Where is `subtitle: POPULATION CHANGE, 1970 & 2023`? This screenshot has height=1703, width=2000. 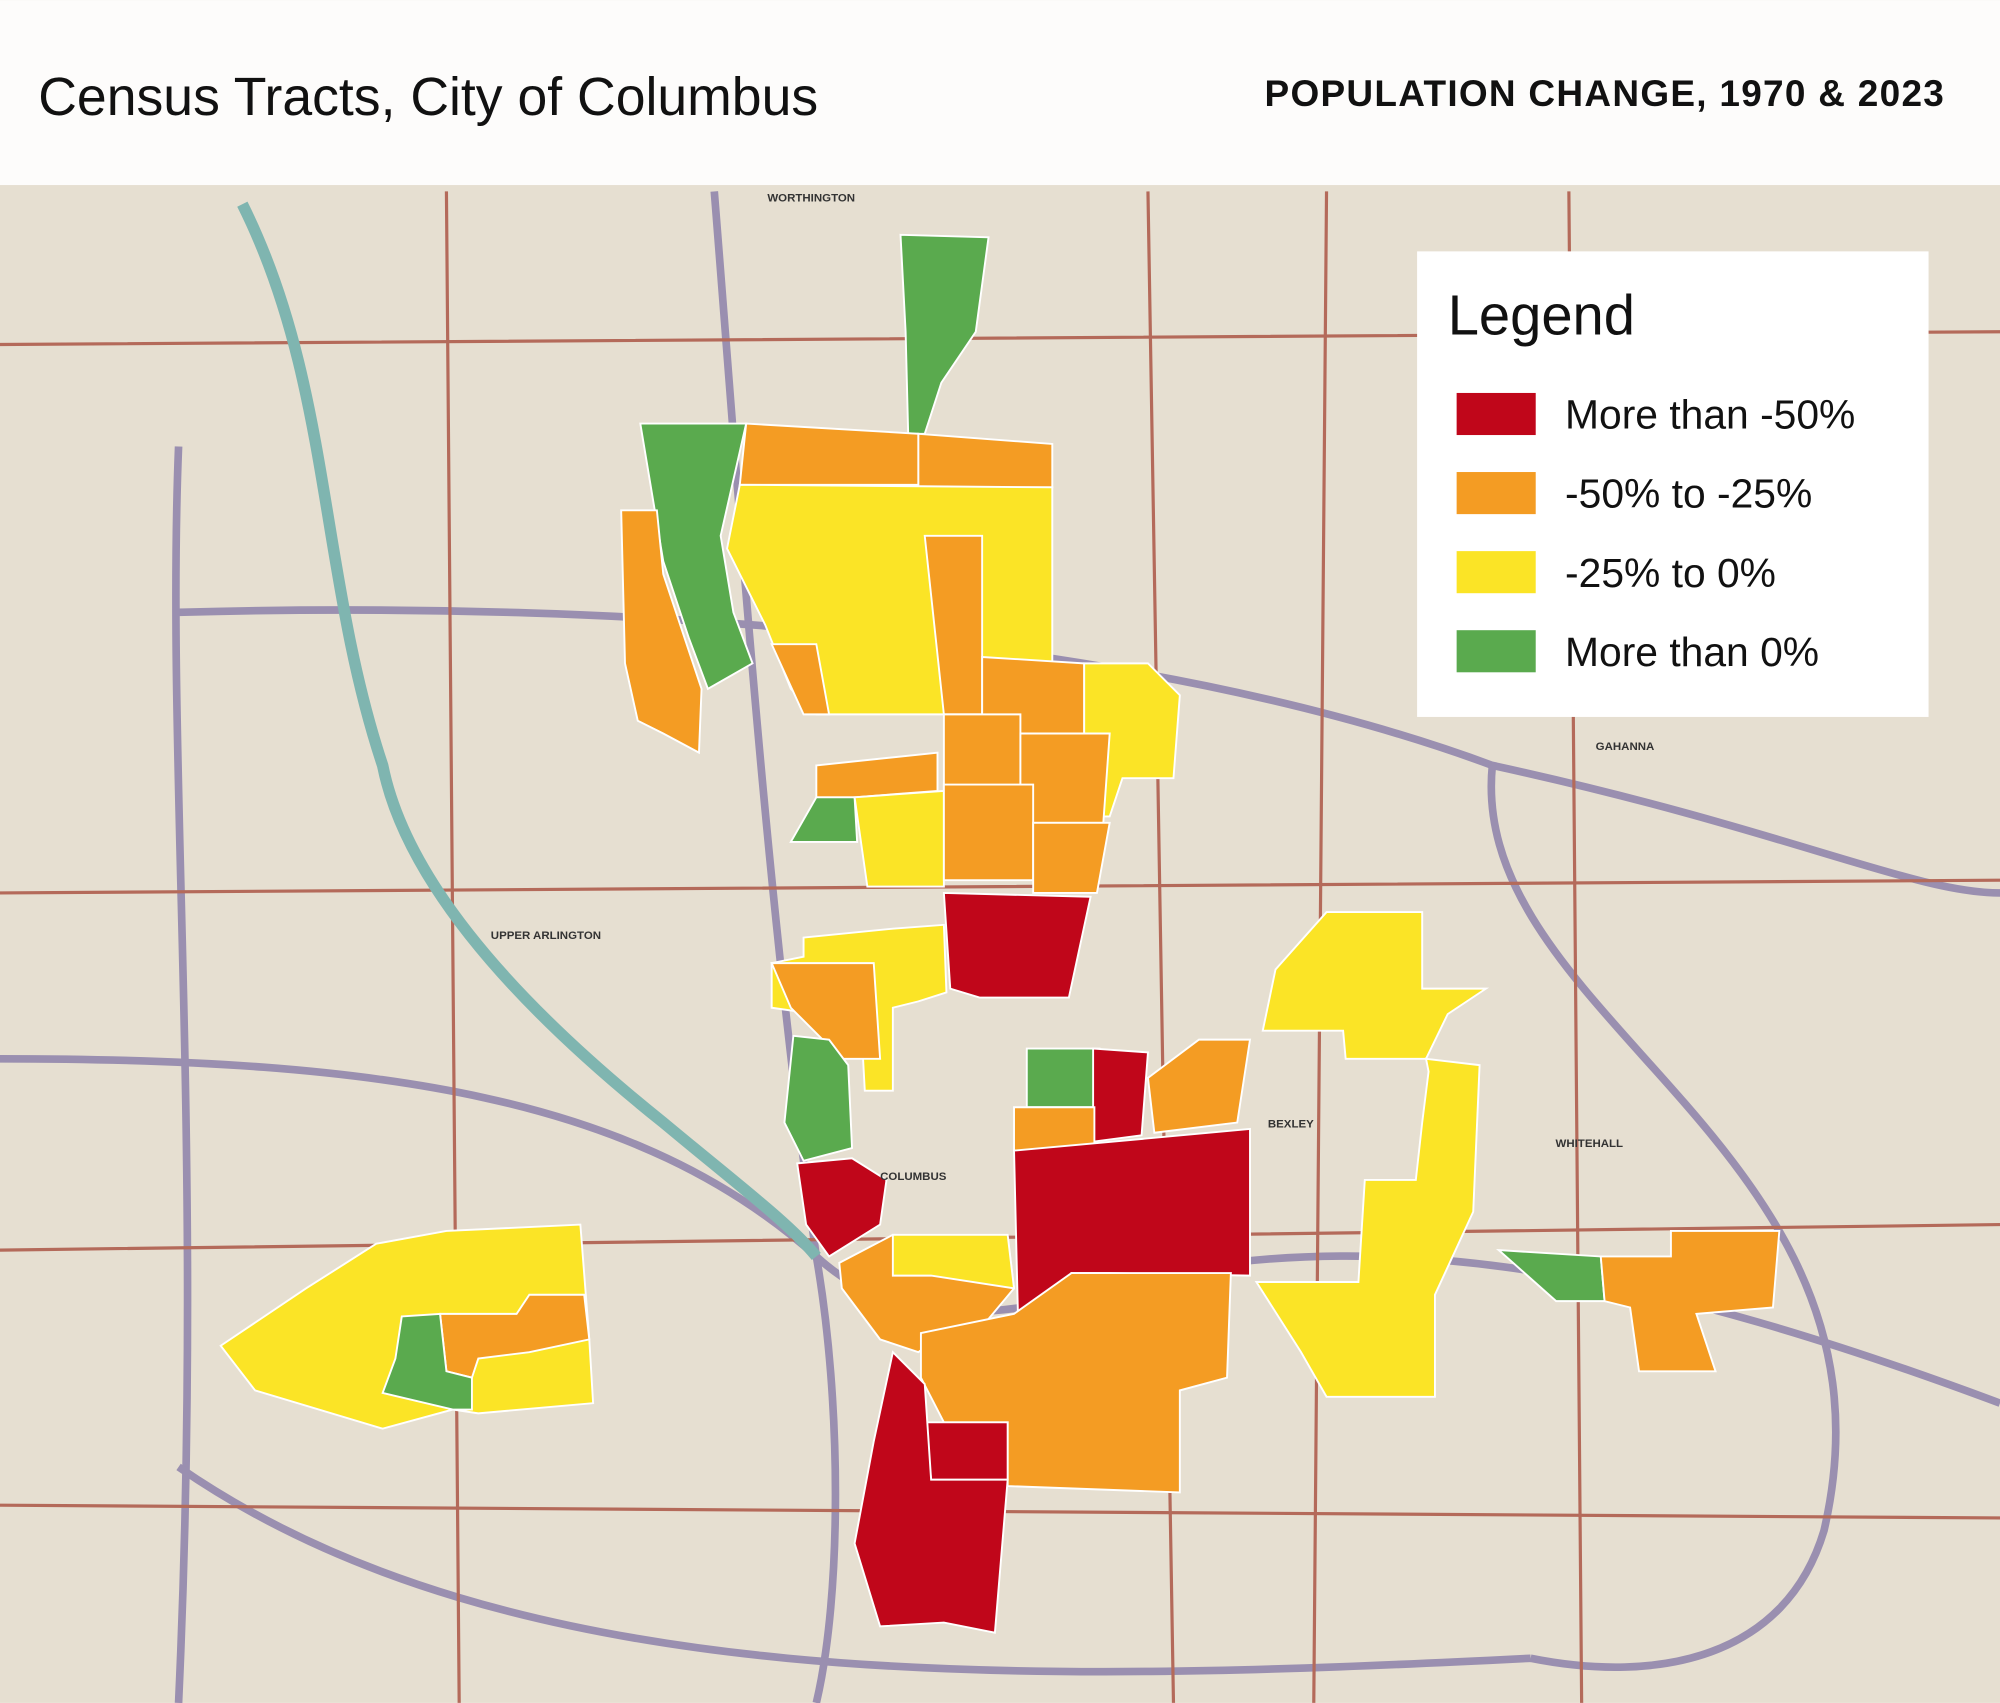 subtitle: POPULATION CHANGE, 1970 & 2023 is located at coordinates (1605, 93).